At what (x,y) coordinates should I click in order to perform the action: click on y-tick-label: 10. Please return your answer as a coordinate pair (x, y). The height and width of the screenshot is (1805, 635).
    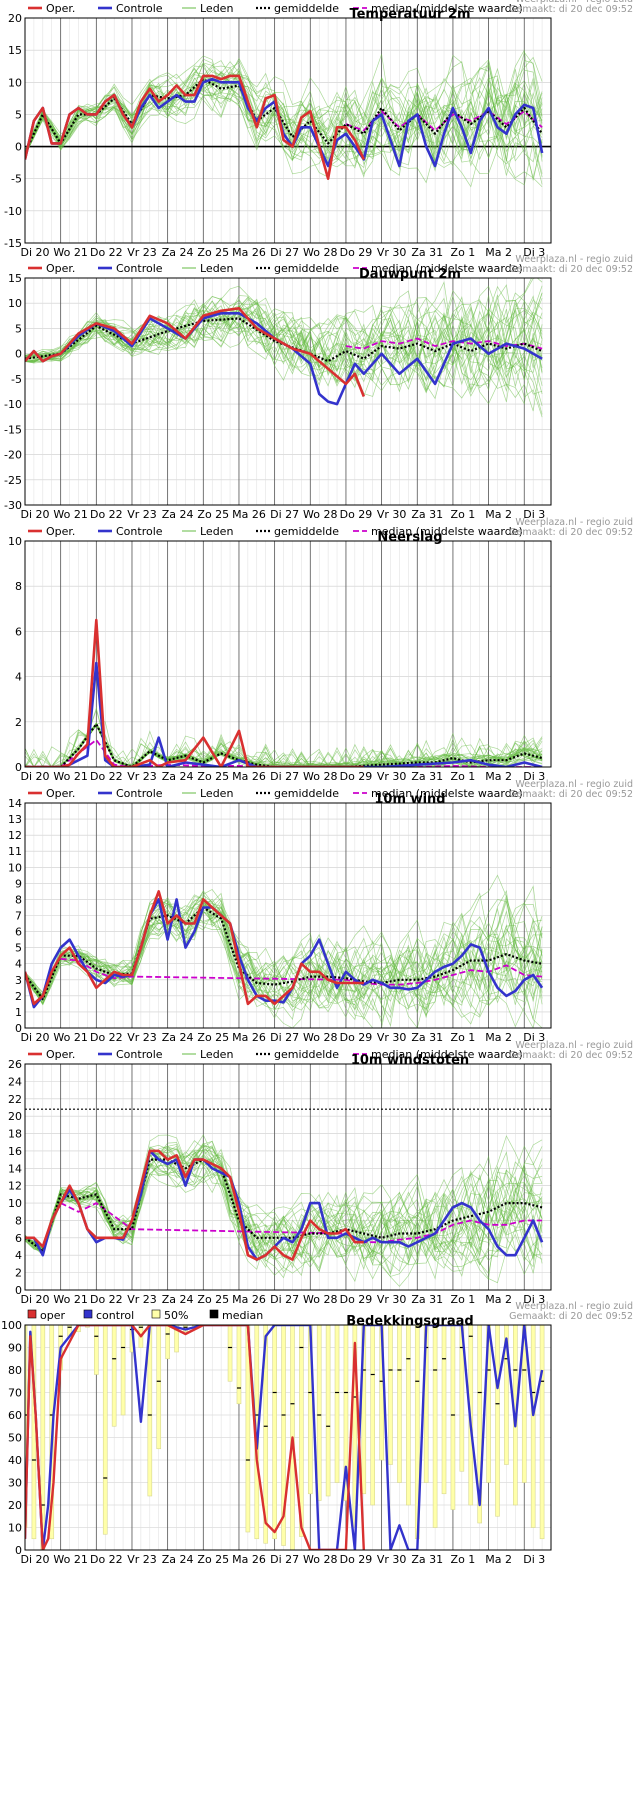
    Looking at the image, I should click on (15, 1528).